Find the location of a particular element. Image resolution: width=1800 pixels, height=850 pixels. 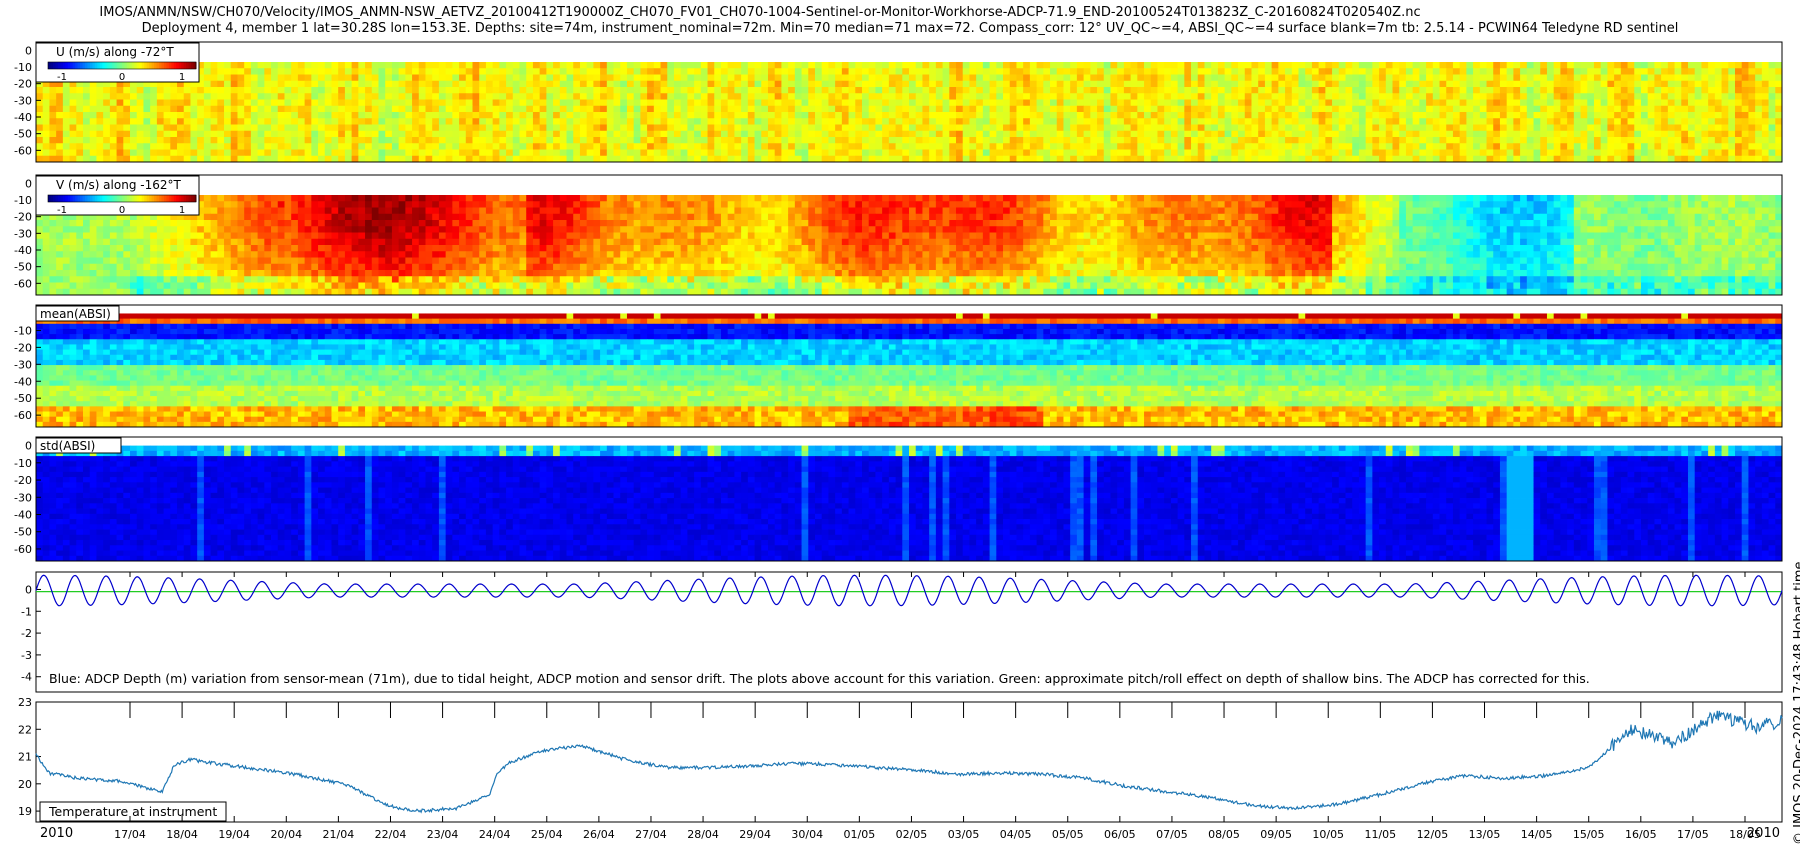

x-tick-label: 11/05 is located at coordinates (1380, 834).